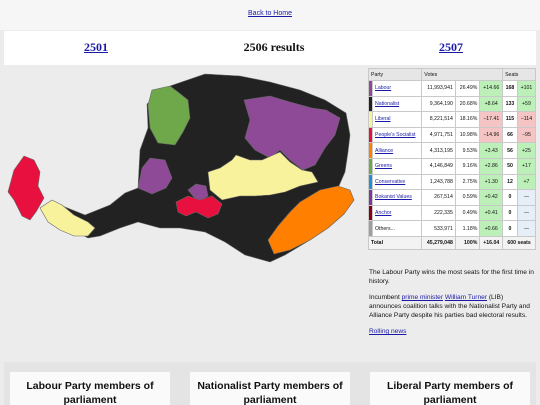 The height and width of the screenshot is (405, 540). What do you see at coordinates (90, 388) in the screenshot?
I see `labour-members-heading: Labour Party members of parliament` at bounding box center [90, 388].